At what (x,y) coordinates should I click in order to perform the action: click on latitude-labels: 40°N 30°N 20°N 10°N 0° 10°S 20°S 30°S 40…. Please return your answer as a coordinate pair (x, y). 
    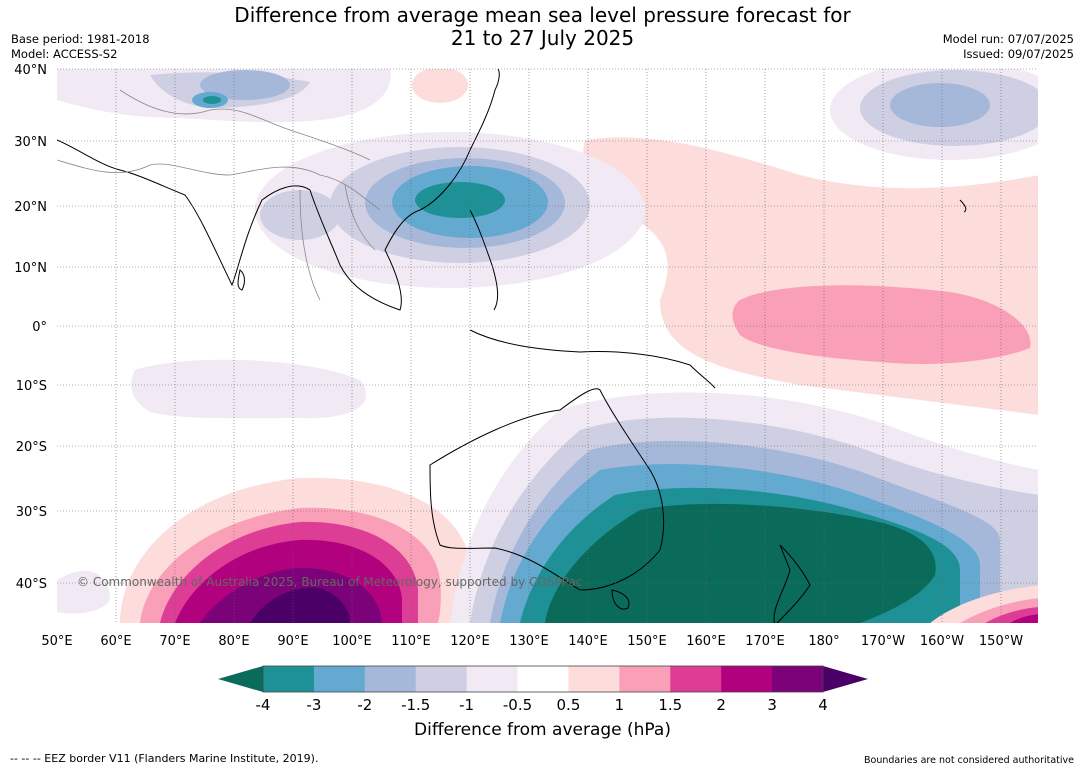
    Looking at the image, I should click on (30, 327).